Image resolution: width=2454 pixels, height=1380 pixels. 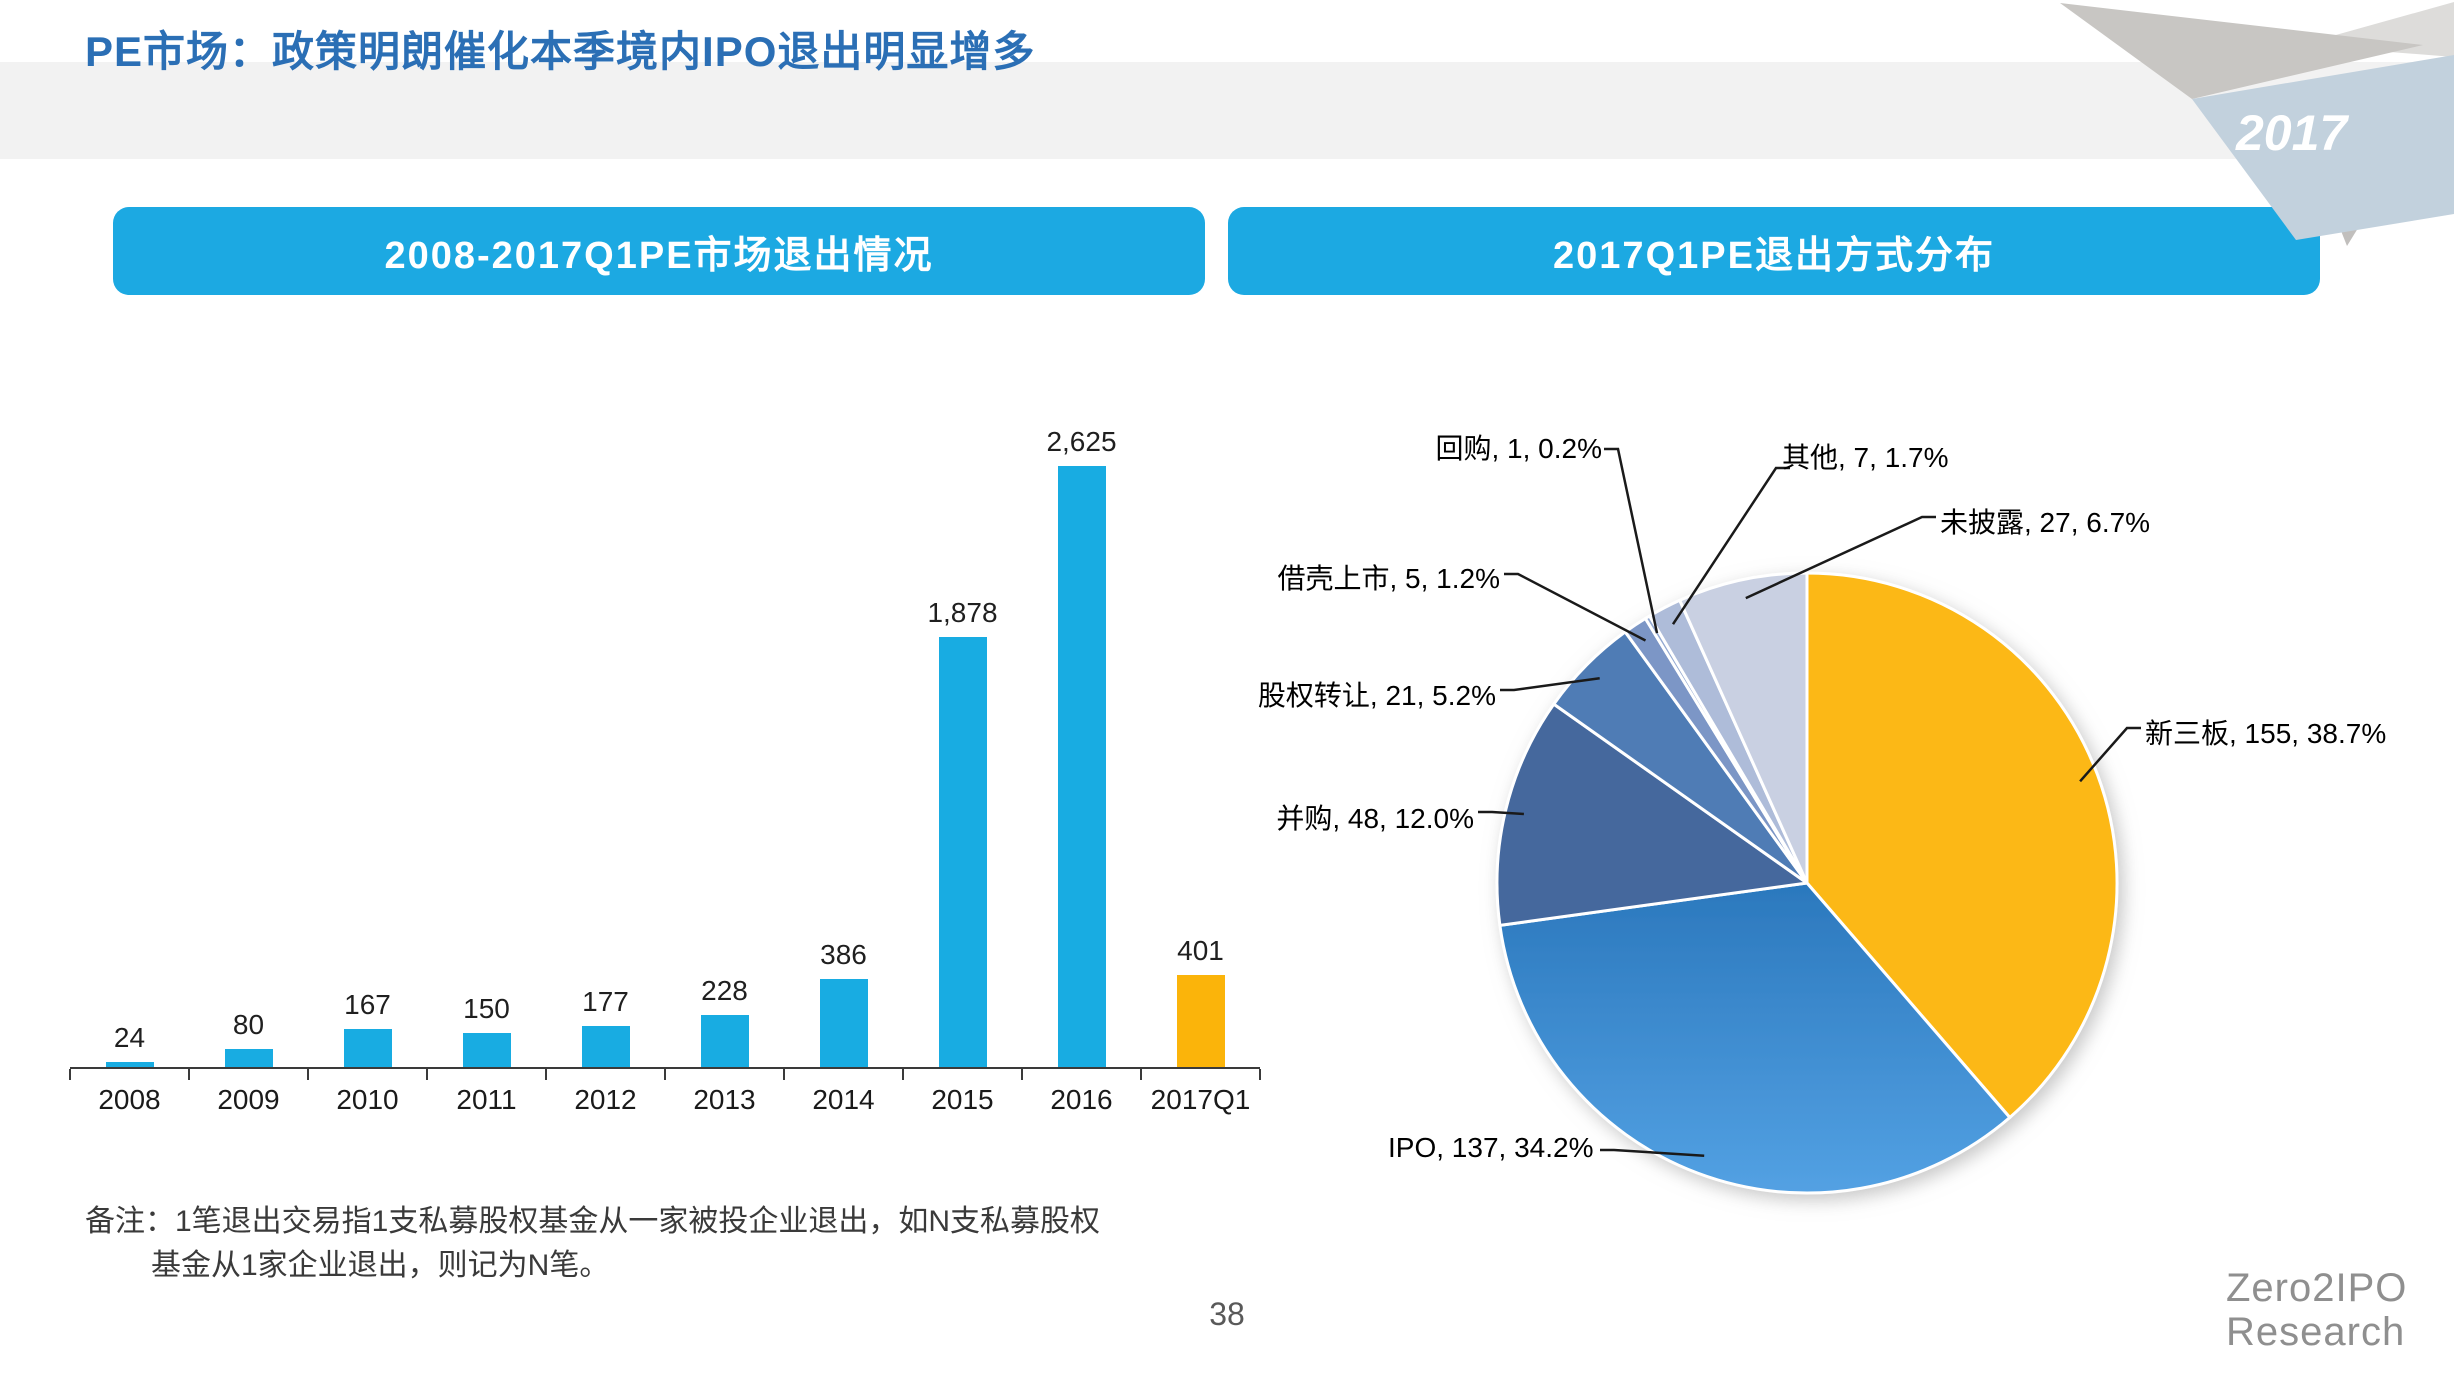 I want to click on bar-category-2015: 2015, so click(x=962, y=1099).